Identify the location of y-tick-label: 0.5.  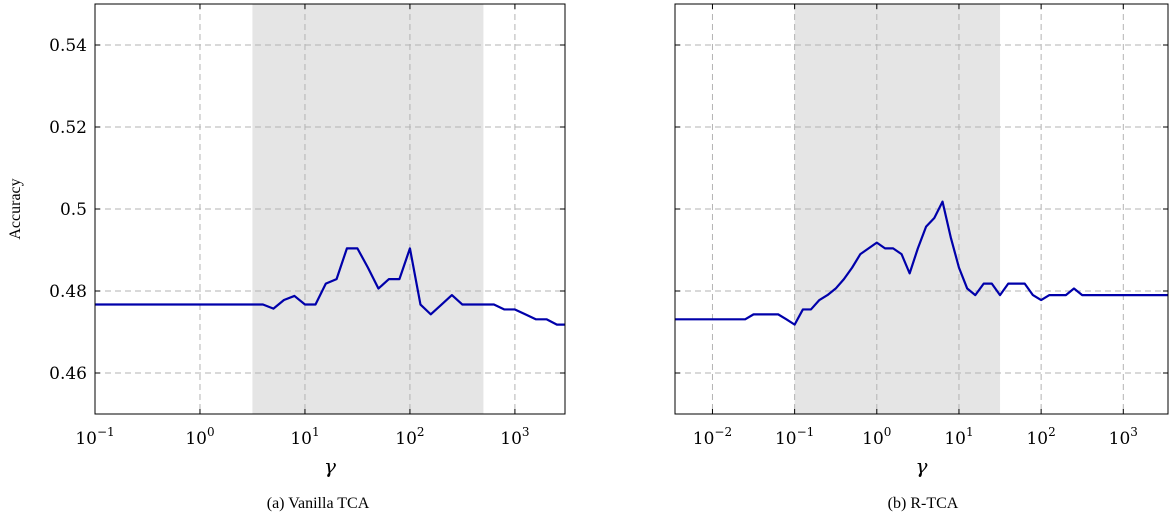
(73, 210).